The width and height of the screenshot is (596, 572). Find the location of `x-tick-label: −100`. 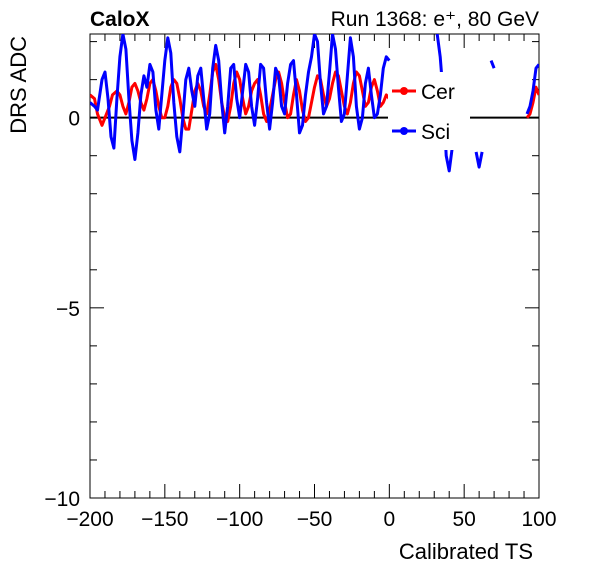

x-tick-label: −100 is located at coordinates (239, 519).